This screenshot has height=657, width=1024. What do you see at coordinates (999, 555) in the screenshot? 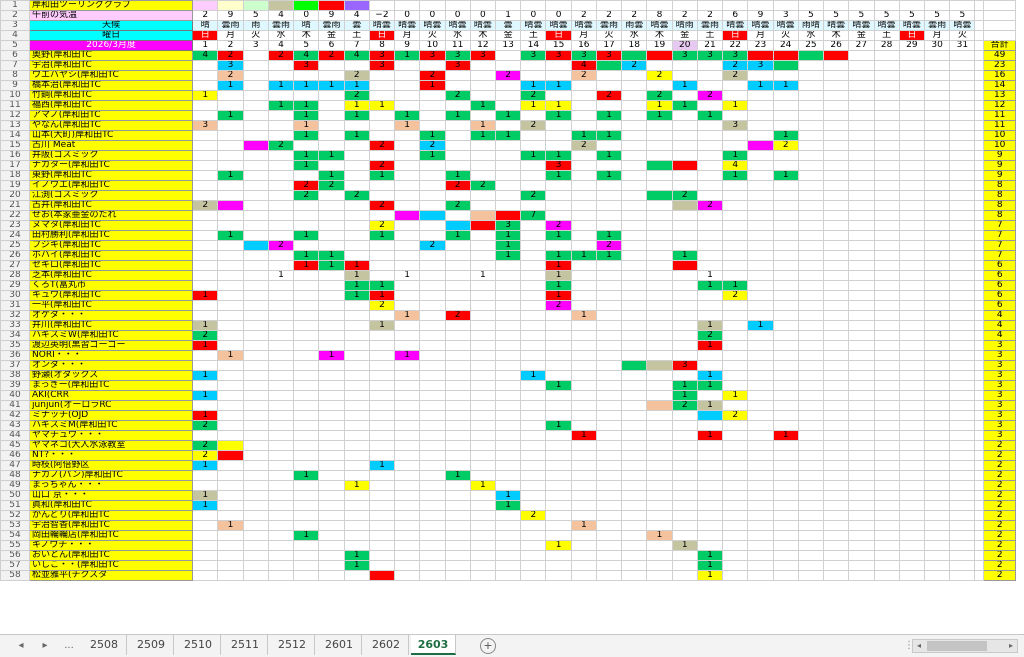
I see `member-total: 2` at bounding box center [999, 555].